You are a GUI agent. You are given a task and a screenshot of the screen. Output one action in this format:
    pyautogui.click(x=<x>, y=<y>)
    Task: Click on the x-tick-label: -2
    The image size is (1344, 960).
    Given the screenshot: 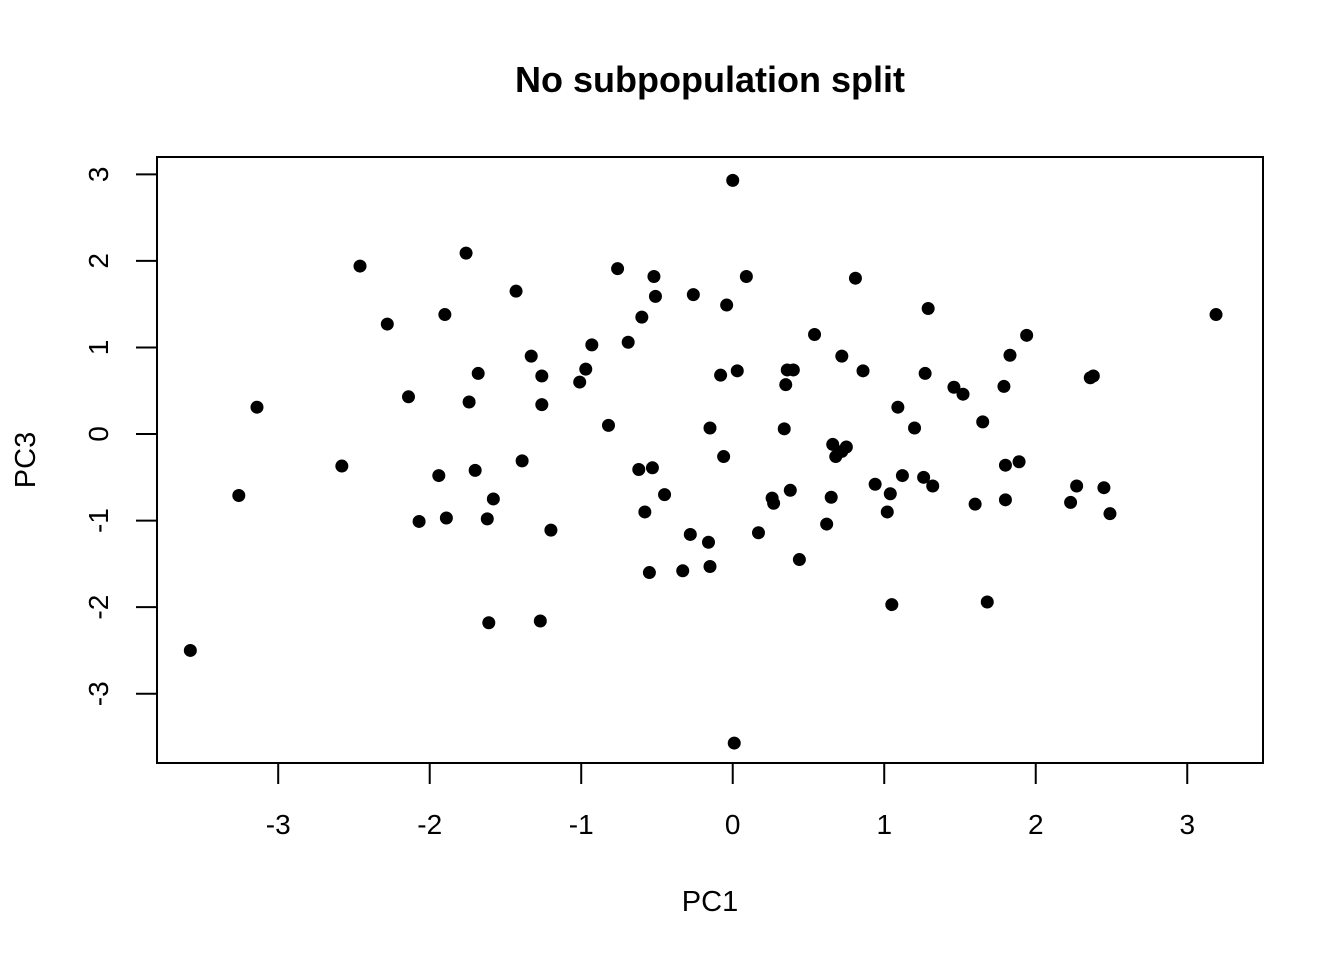 What is the action you would take?
    pyautogui.click(x=429, y=824)
    